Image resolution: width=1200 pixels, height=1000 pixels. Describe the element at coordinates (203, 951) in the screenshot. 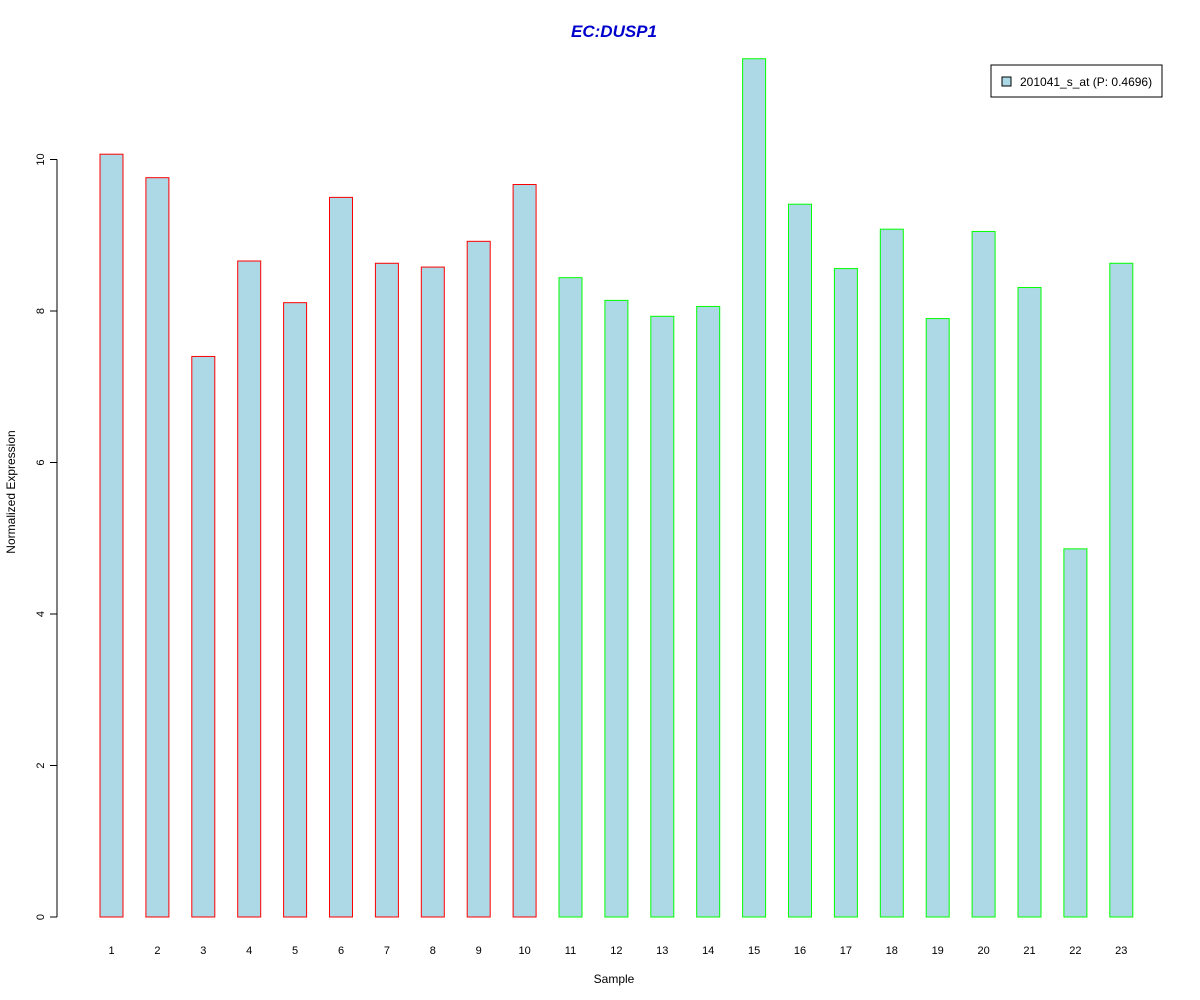

I see `x-tick-label: 3` at that location.